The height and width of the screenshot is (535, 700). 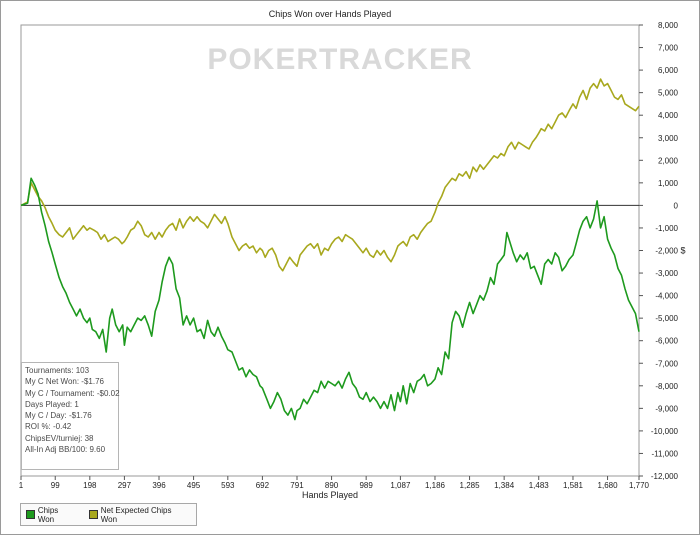 What do you see at coordinates (72, 393) in the screenshot?
I see `stat-per-tournament: My C / Tournament: -$0.02` at bounding box center [72, 393].